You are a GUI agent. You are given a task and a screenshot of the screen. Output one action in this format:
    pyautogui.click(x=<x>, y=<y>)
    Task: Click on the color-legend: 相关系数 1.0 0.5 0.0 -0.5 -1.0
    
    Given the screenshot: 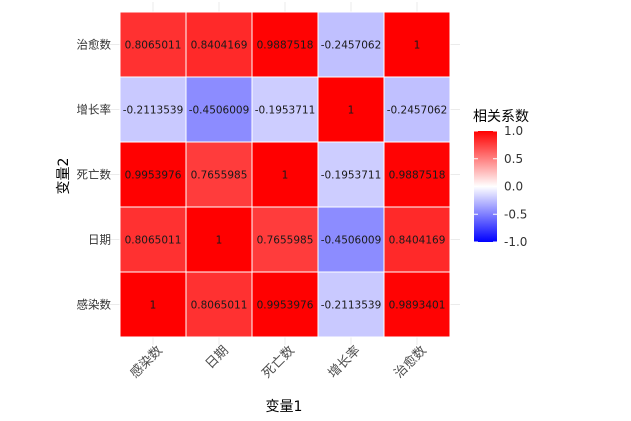 What is the action you would take?
    pyautogui.click(x=501, y=179)
    